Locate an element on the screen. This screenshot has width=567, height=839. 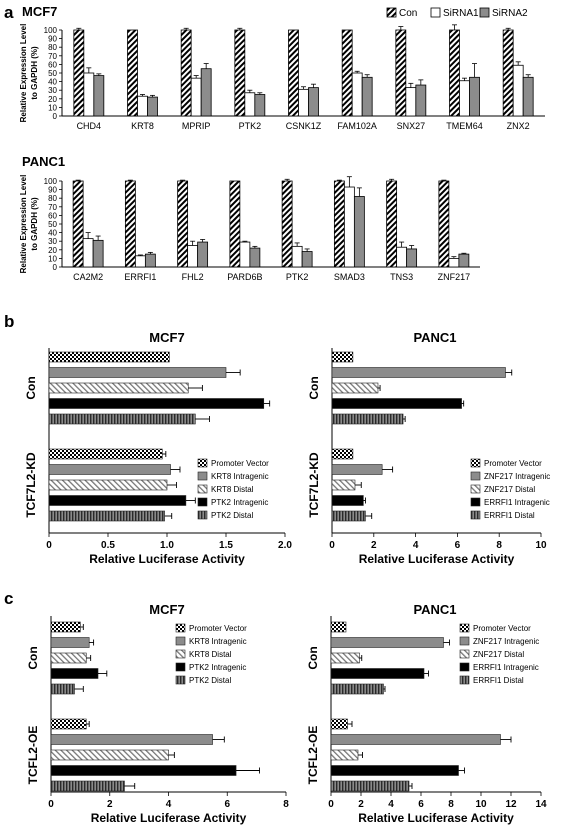
x-tick-label: 10 is located at coordinates (481, 804).